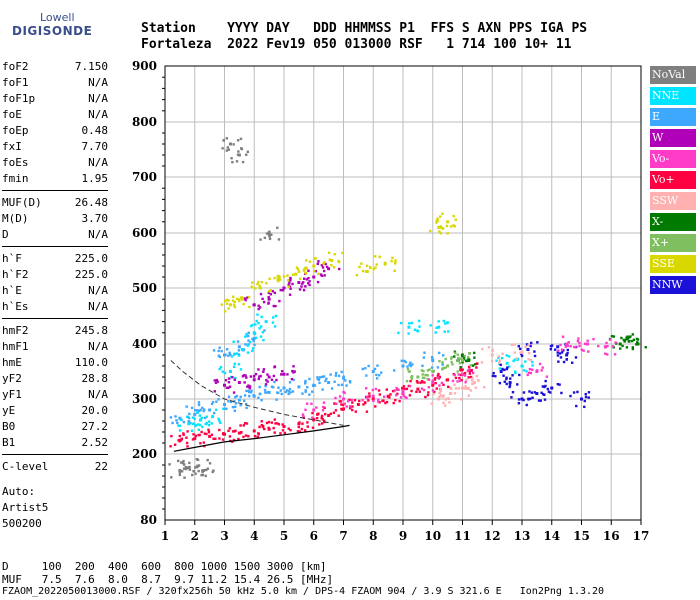 Image resolution: width=700 pixels, height=600 pixels. Describe the element at coordinates (5, 234) in the screenshot. I see `param-name: D` at that location.